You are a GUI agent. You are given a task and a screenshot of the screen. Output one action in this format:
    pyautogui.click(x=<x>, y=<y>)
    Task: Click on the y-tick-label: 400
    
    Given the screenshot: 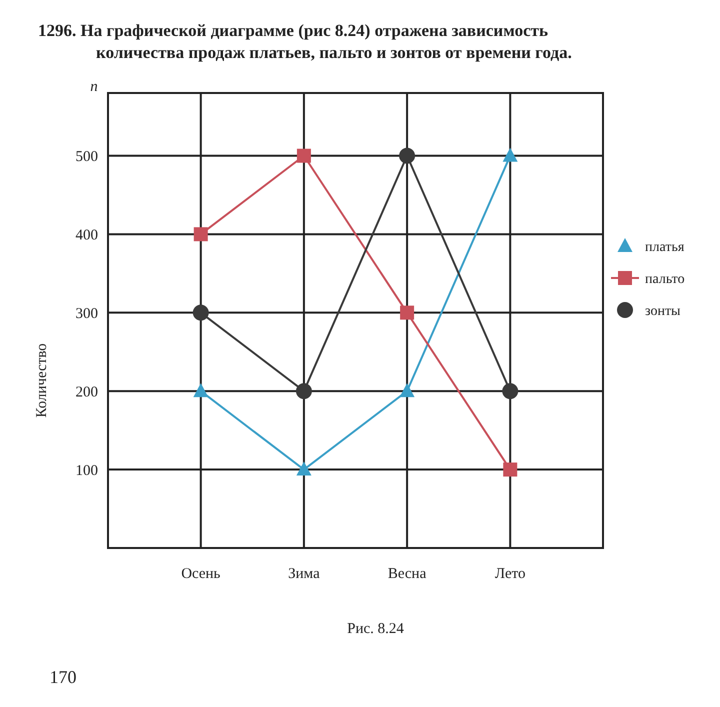 What is the action you would take?
    pyautogui.click(x=87, y=235)
    